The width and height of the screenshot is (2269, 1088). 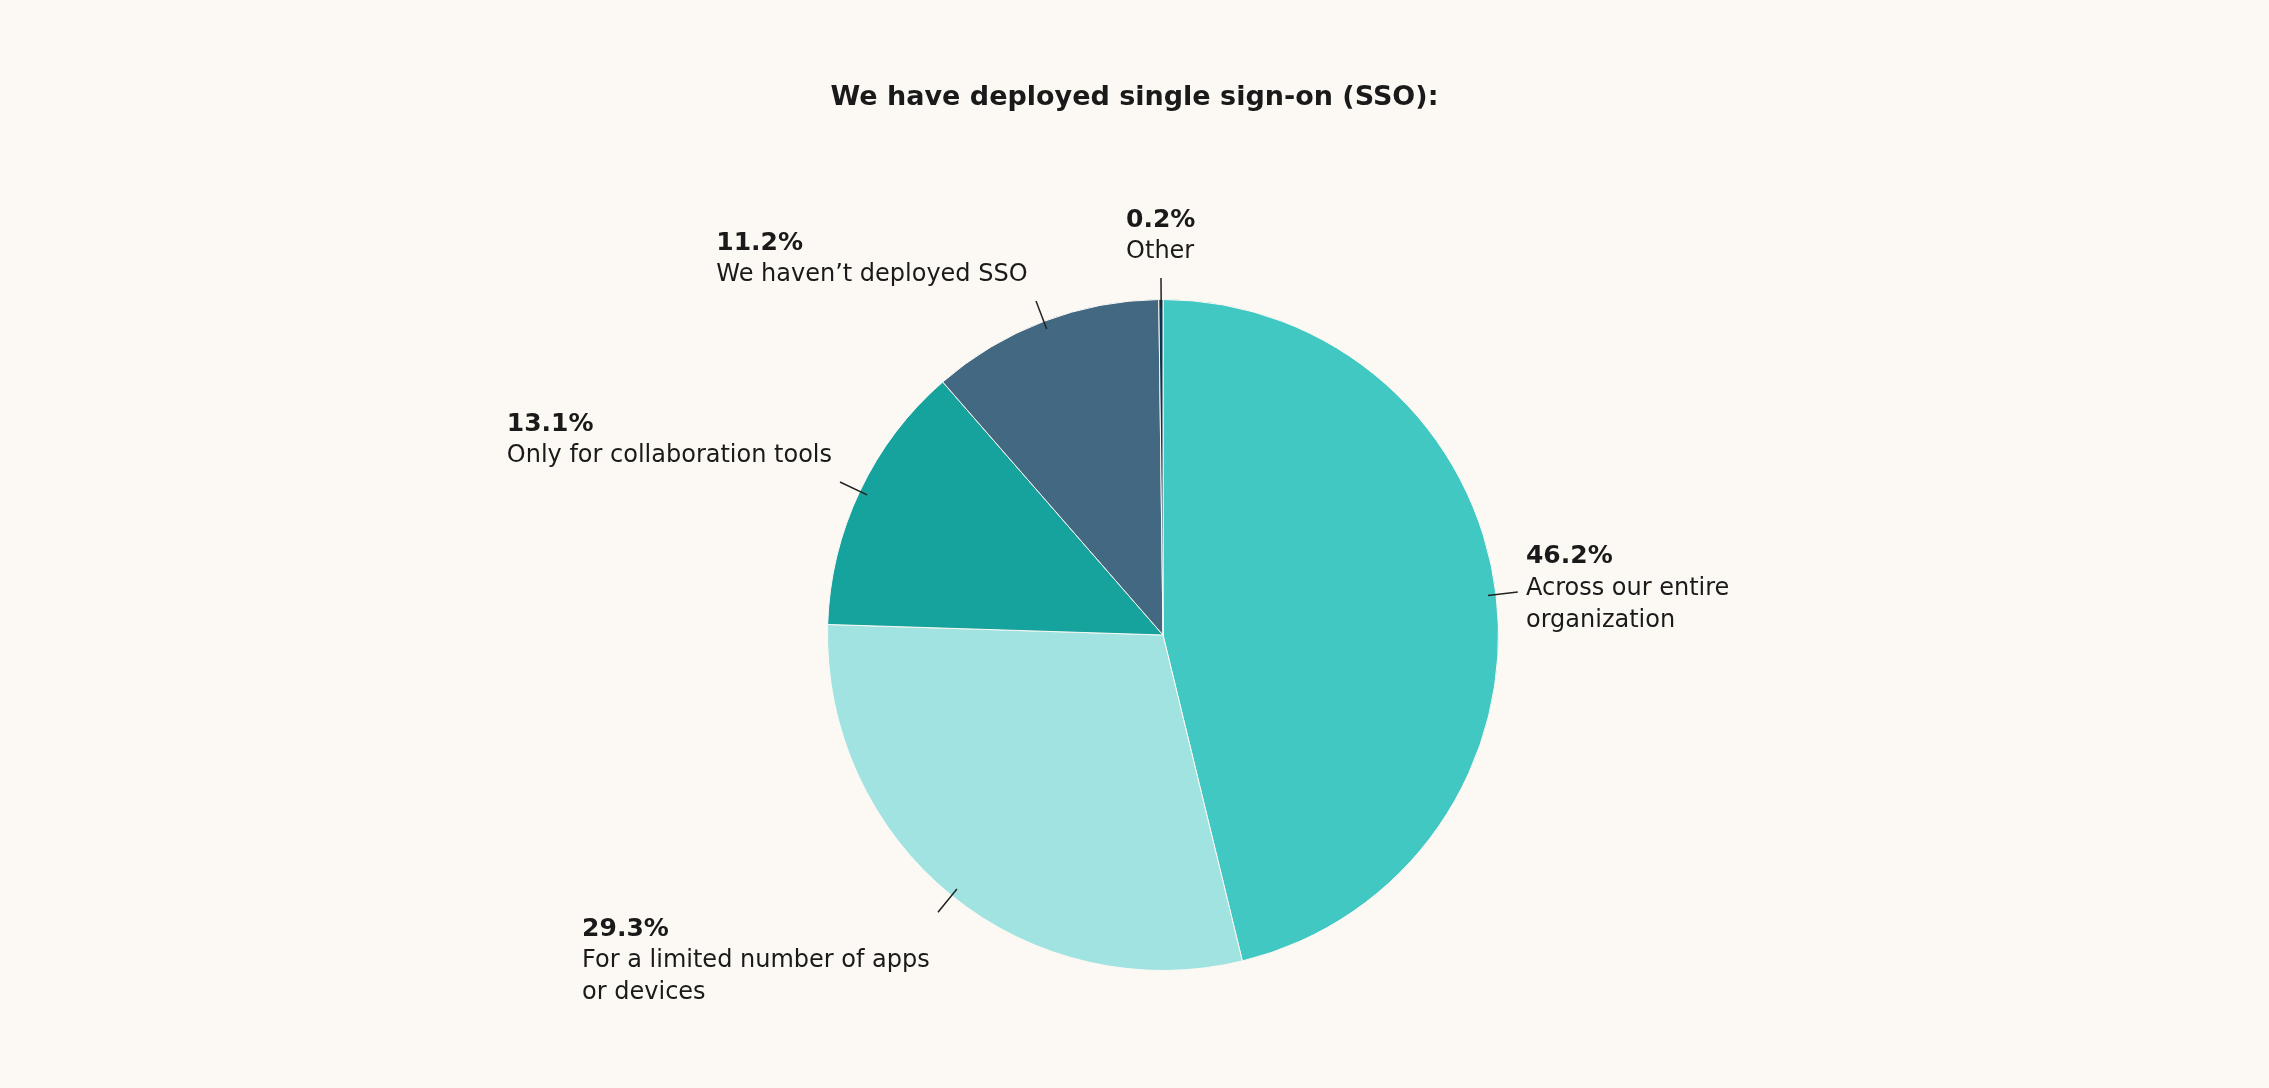 I want to click on data-label: 0.2%, so click(x=1161, y=218).